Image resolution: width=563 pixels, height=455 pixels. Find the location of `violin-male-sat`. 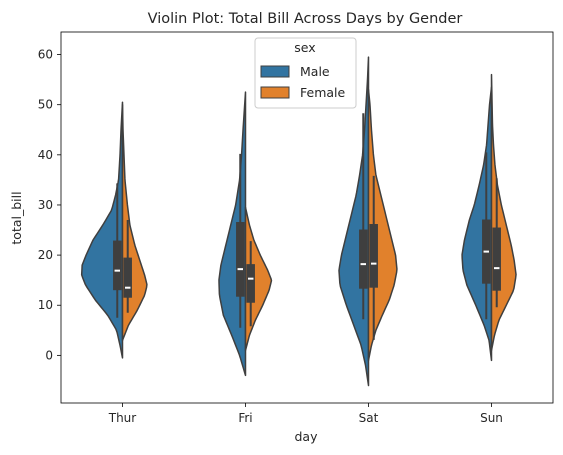

violin-male-sat is located at coordinates (354, 221).